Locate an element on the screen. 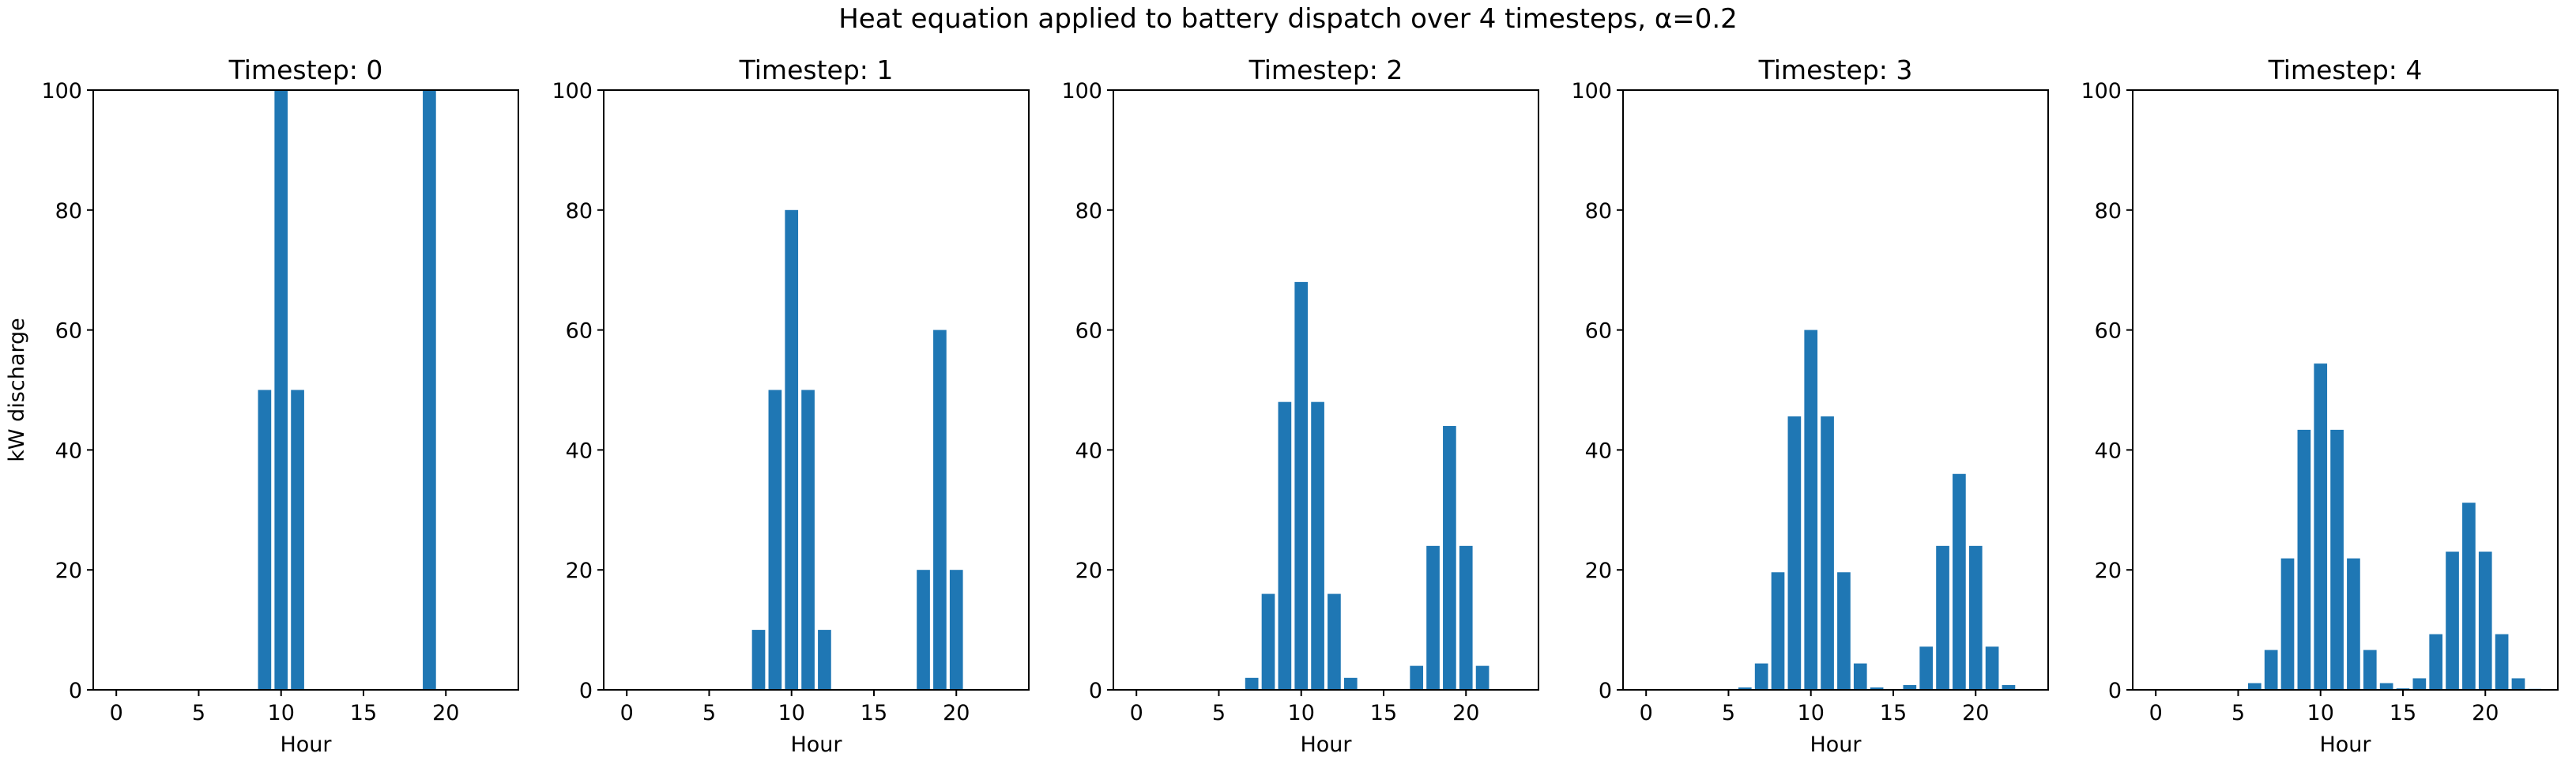  subplot-title: Timestep: 3 is located at coordinates (1835, 70).